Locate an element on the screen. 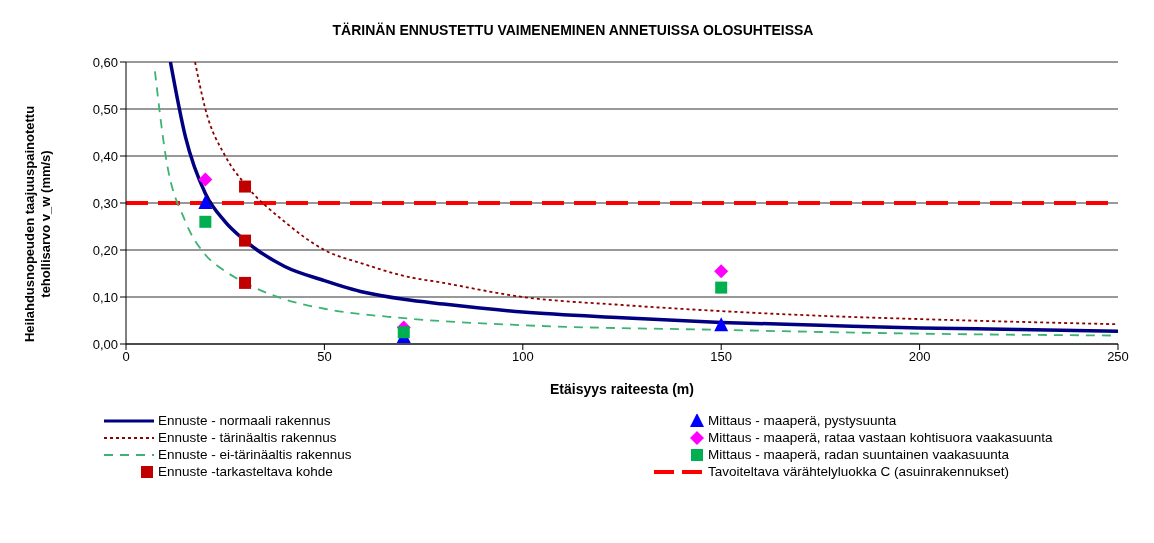  y-tick-label: 0,30 is located at coordinates (105, 203).